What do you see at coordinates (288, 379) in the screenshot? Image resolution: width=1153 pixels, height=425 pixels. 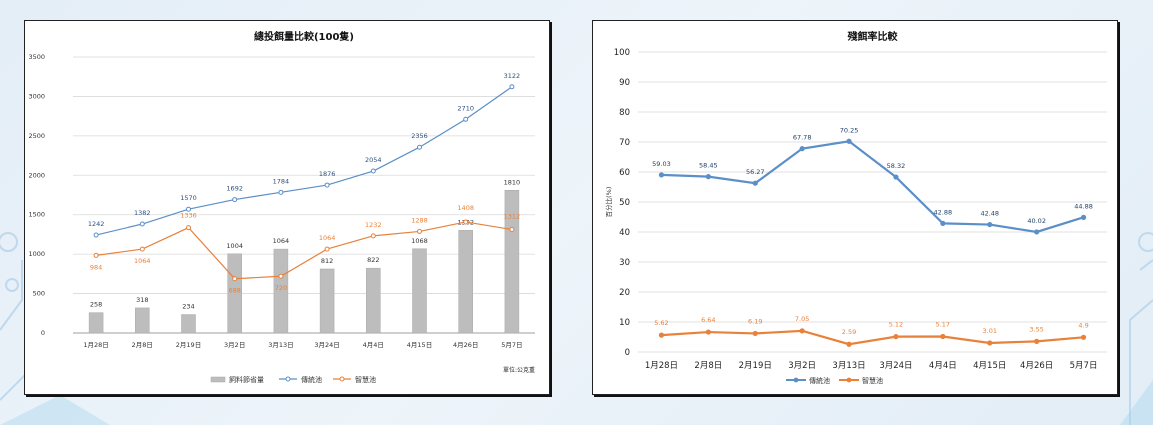 I see `legend-marker-traditional-pond` at bounding box center [288, 379].